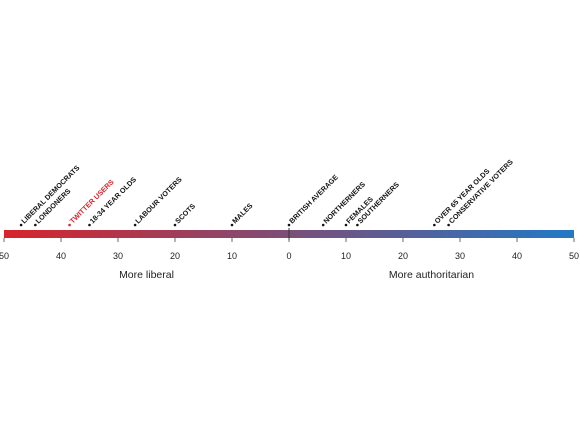 The width and height of the screenshot is (580, 435). Describe the element at coordinates (242, 213) in the screenshot. I see `point-label: MALES` at that location.